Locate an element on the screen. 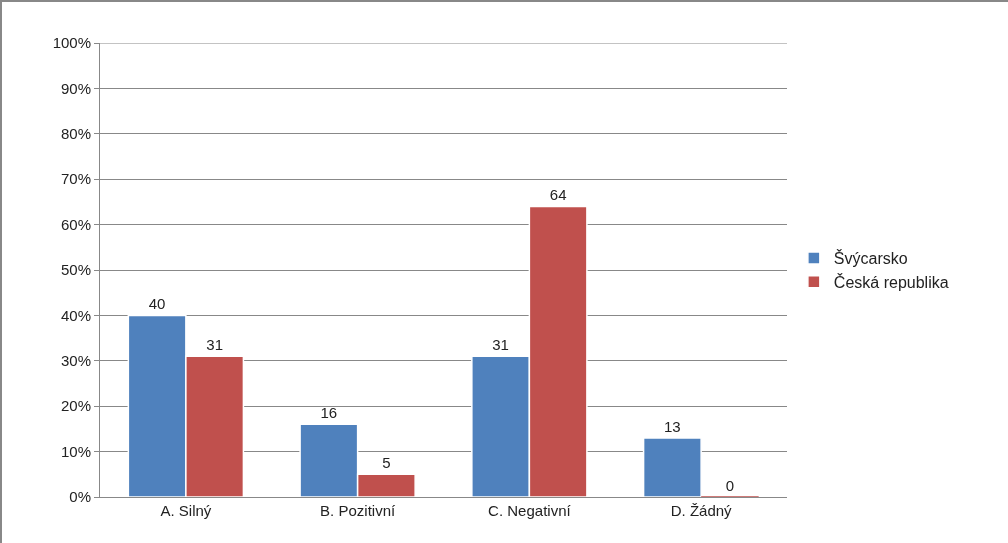 This screenshot has height=543, width=1008. y-tick-label: 60% is located at coordinates (75, 224).